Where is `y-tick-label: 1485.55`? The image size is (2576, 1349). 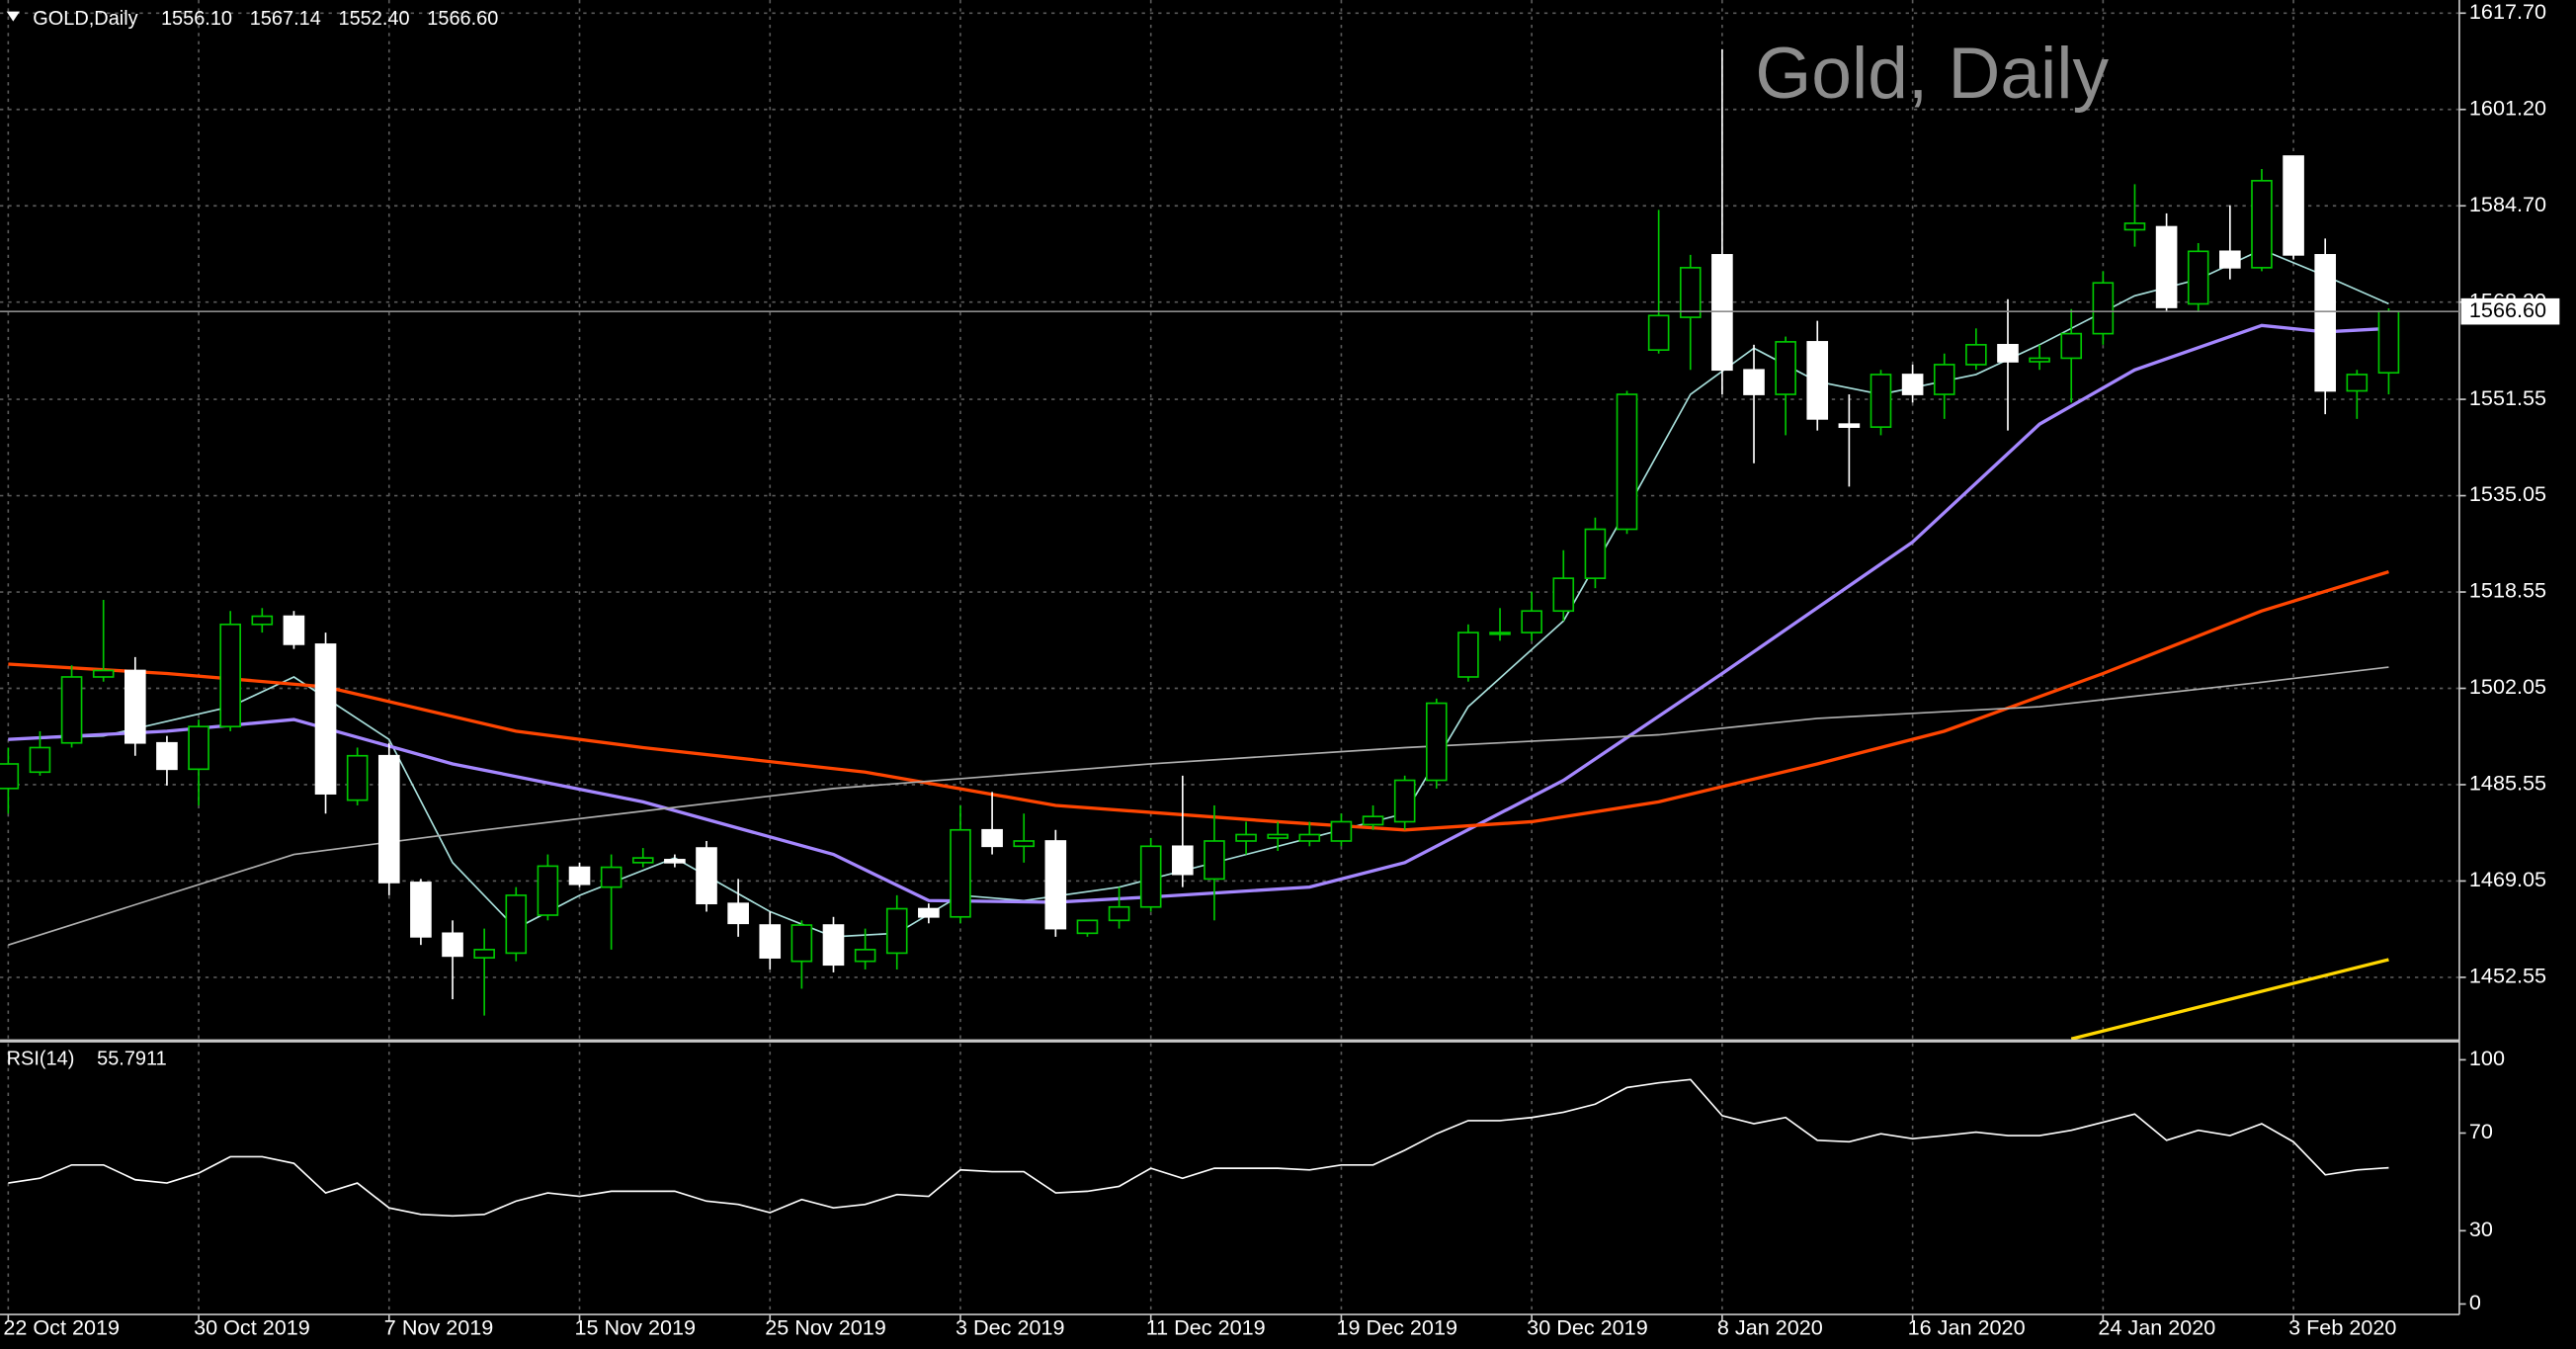 y-tick-label: 1485.55 is located at coordinates (2507, 783).